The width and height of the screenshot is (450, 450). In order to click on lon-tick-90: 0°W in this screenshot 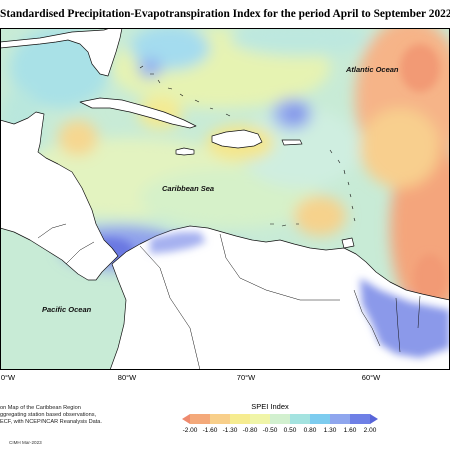, I will do `click(8, 377)`.